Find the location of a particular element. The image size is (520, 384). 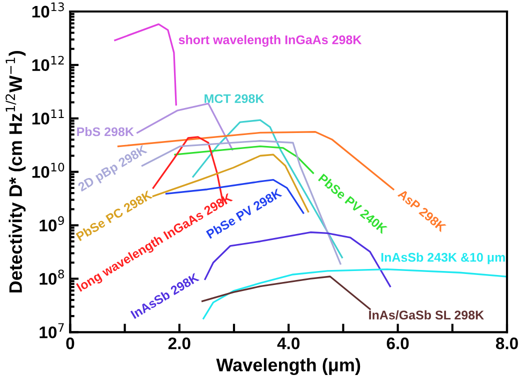

series-label: short wavelength InGaAs 298K is located at coordinates (270, 41).